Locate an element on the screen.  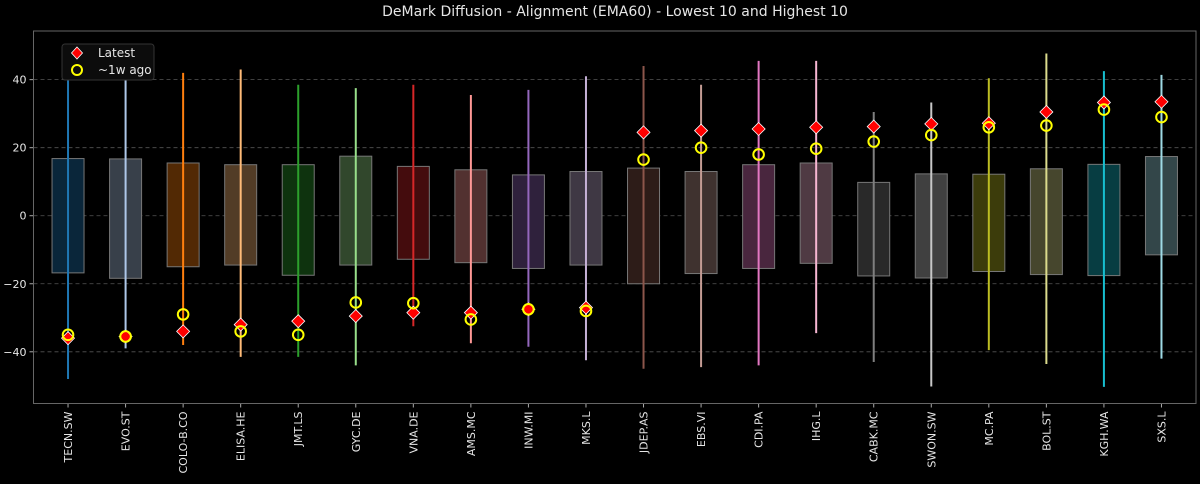
legend-latest-diamond-icon is located at coordinates (77, 53).